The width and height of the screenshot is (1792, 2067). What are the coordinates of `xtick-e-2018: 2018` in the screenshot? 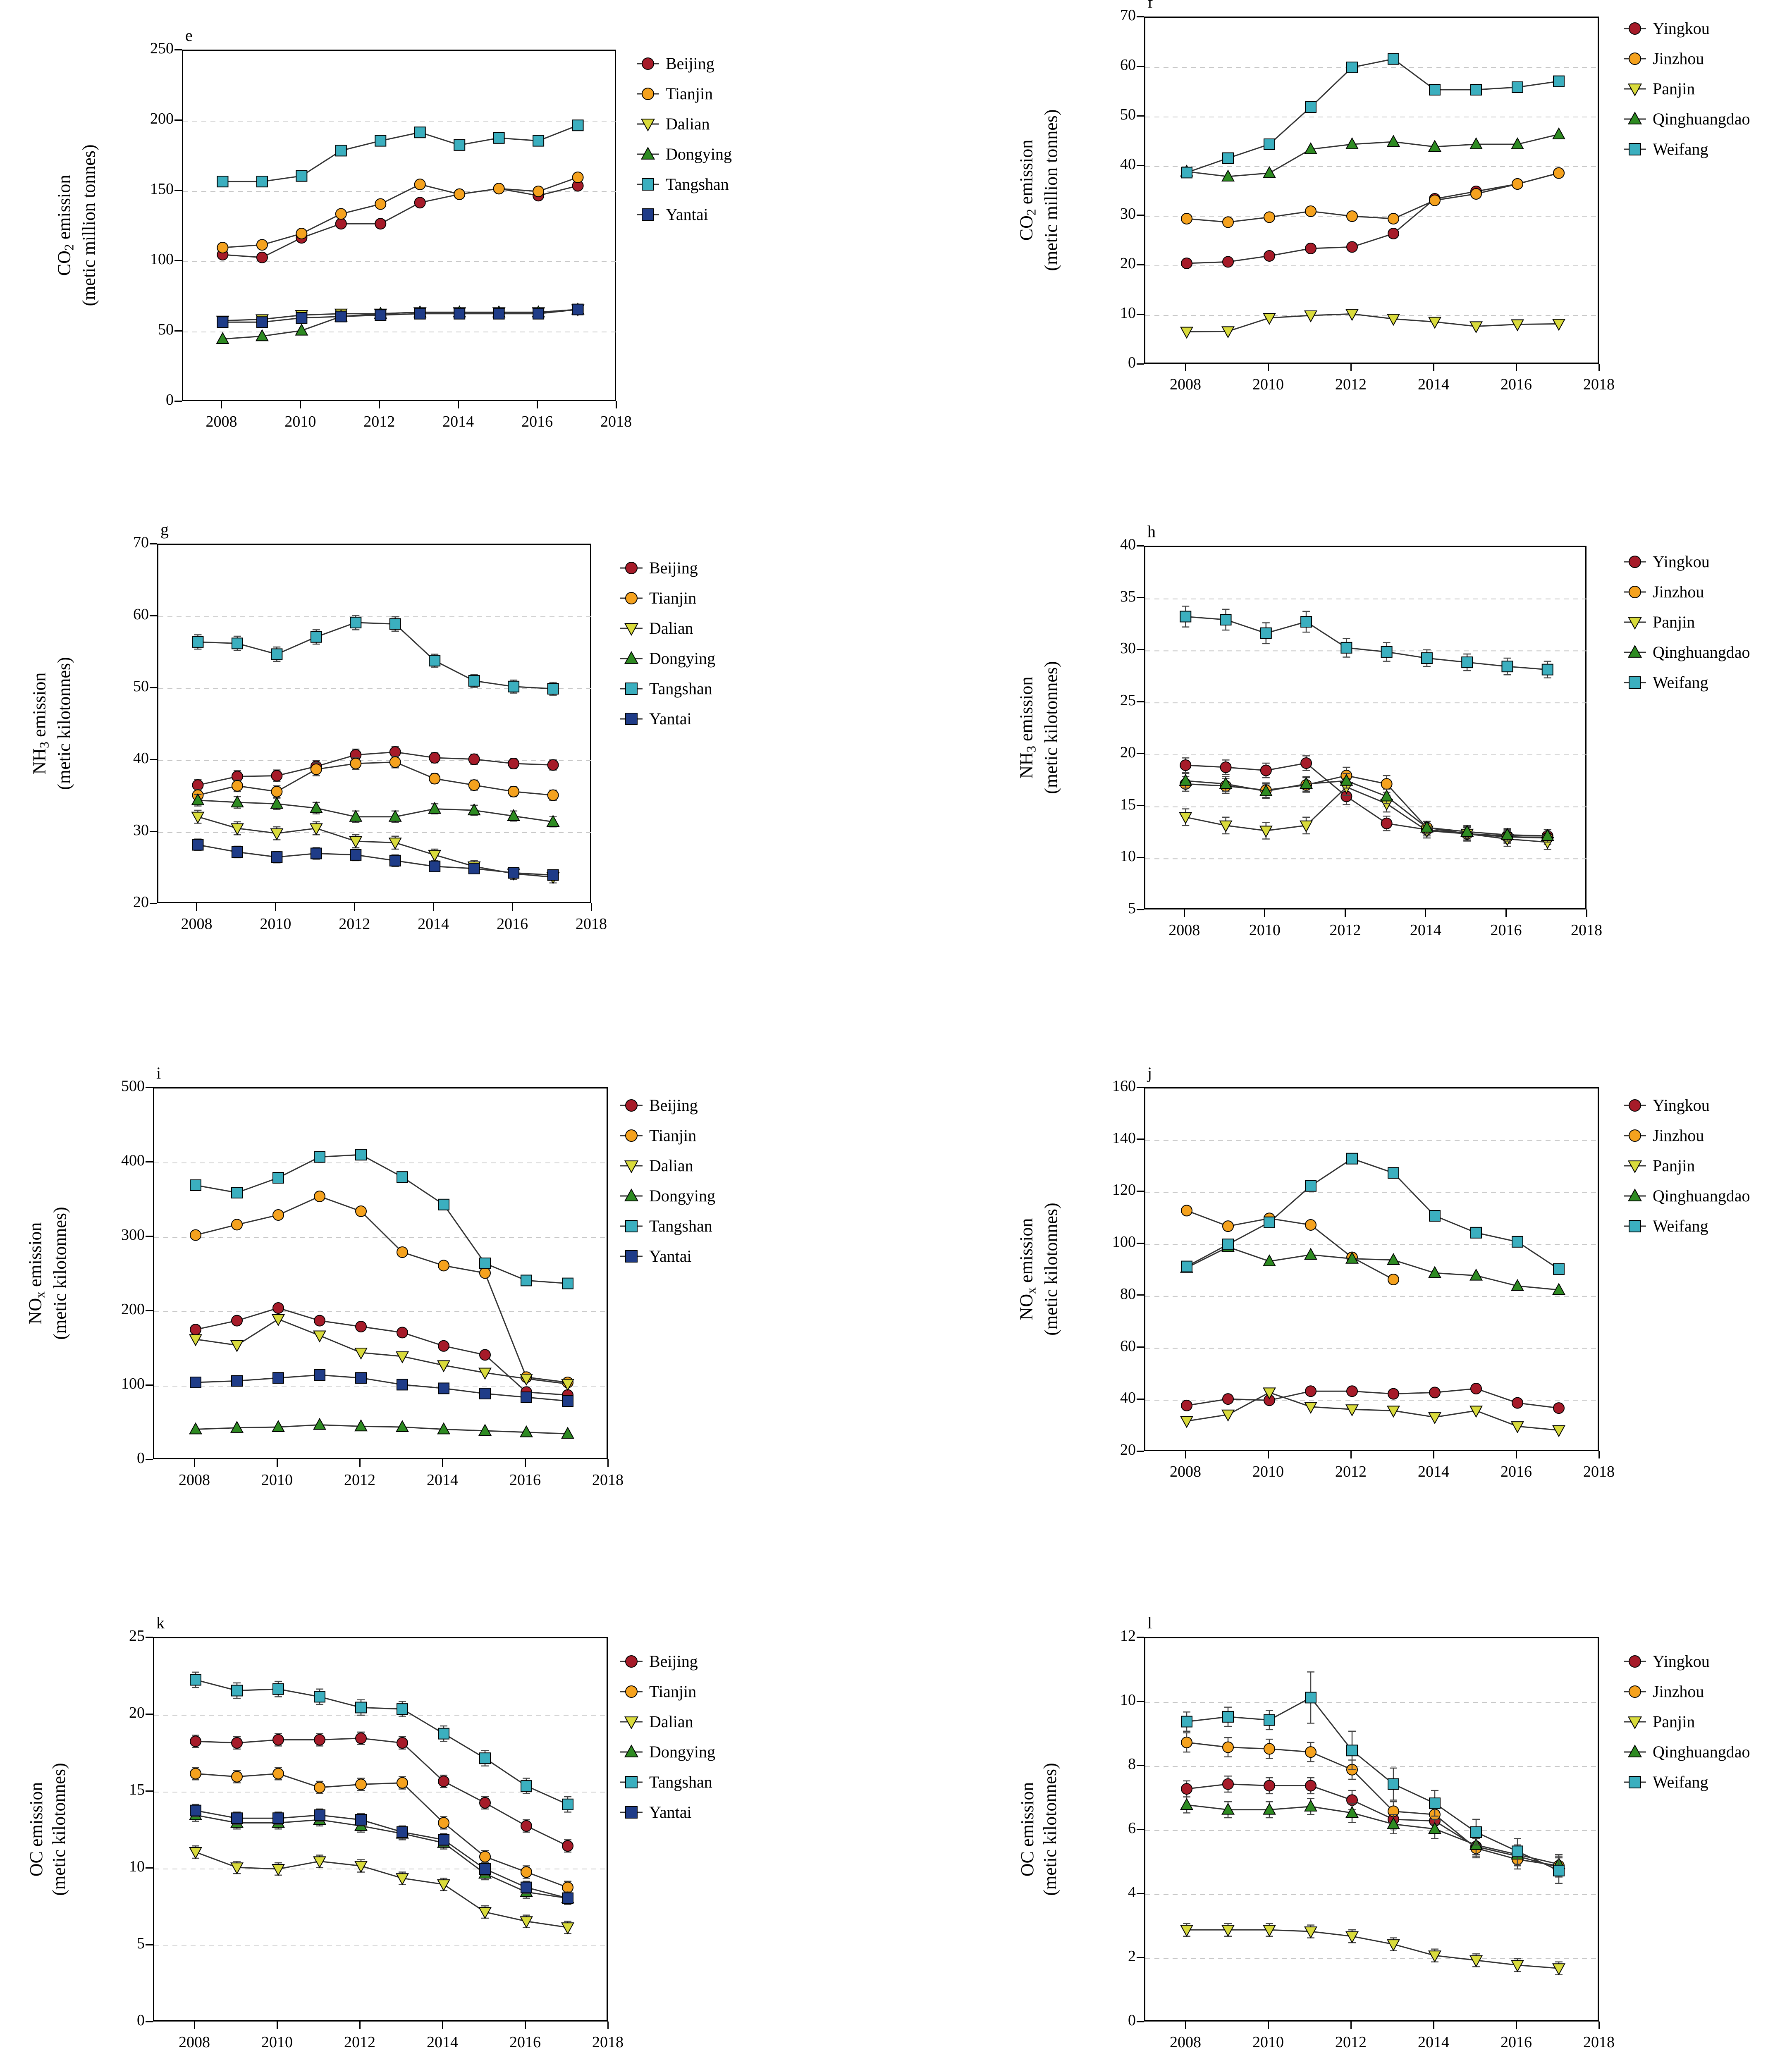 It's located at (616, 421).